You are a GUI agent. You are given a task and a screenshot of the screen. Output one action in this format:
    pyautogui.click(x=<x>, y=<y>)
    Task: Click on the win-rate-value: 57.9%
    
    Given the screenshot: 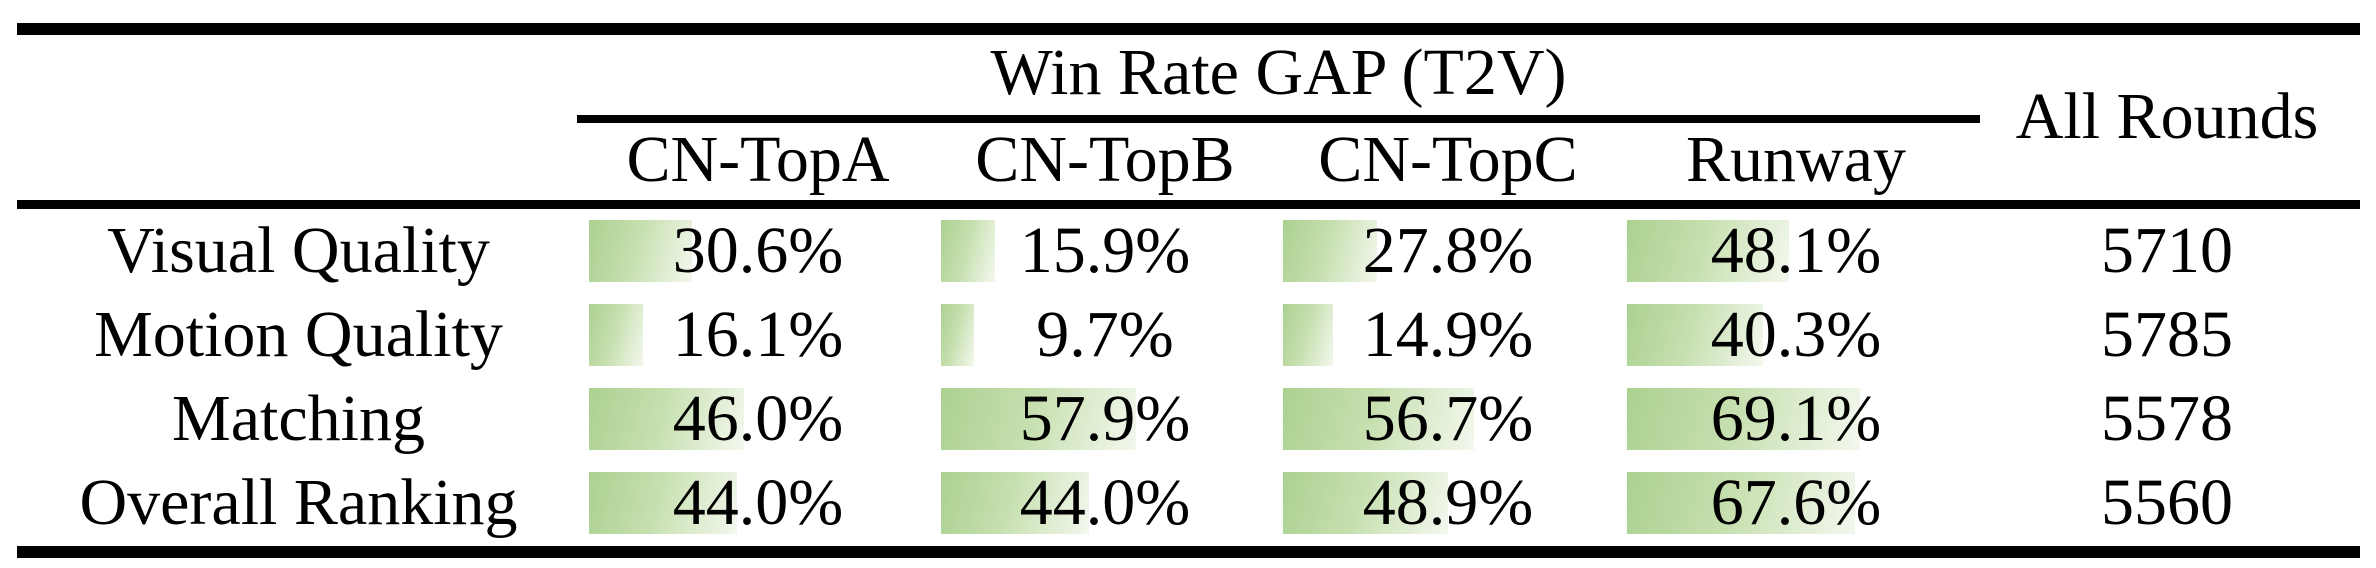 What is the action you would take?
    pyautogui.click(x=1105, y=418)
    